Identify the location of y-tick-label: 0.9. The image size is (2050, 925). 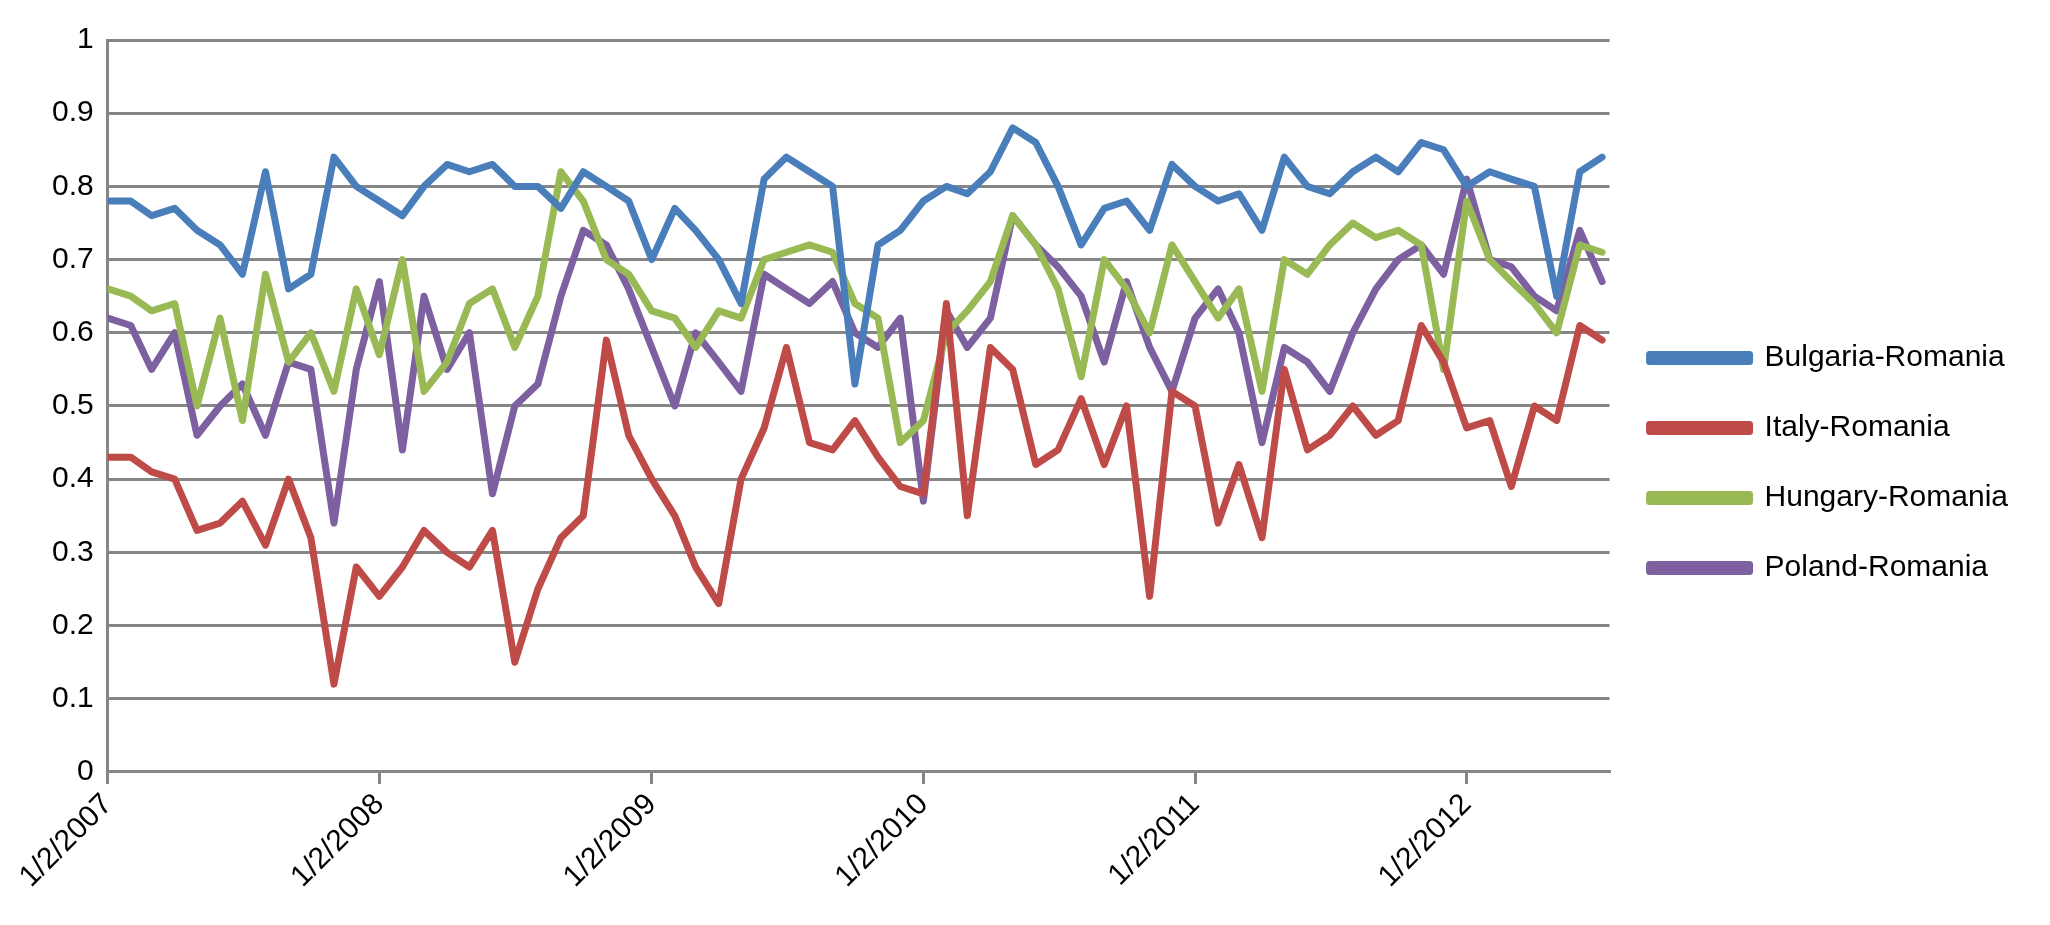
(72, 111).